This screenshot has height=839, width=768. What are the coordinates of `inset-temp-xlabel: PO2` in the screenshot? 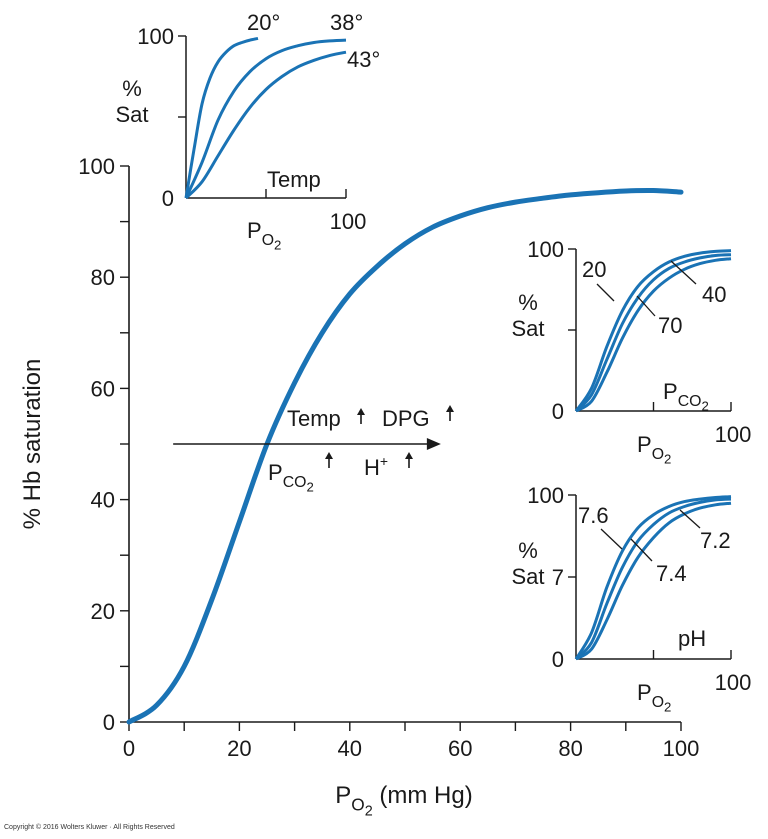 It's located at (264, 235).